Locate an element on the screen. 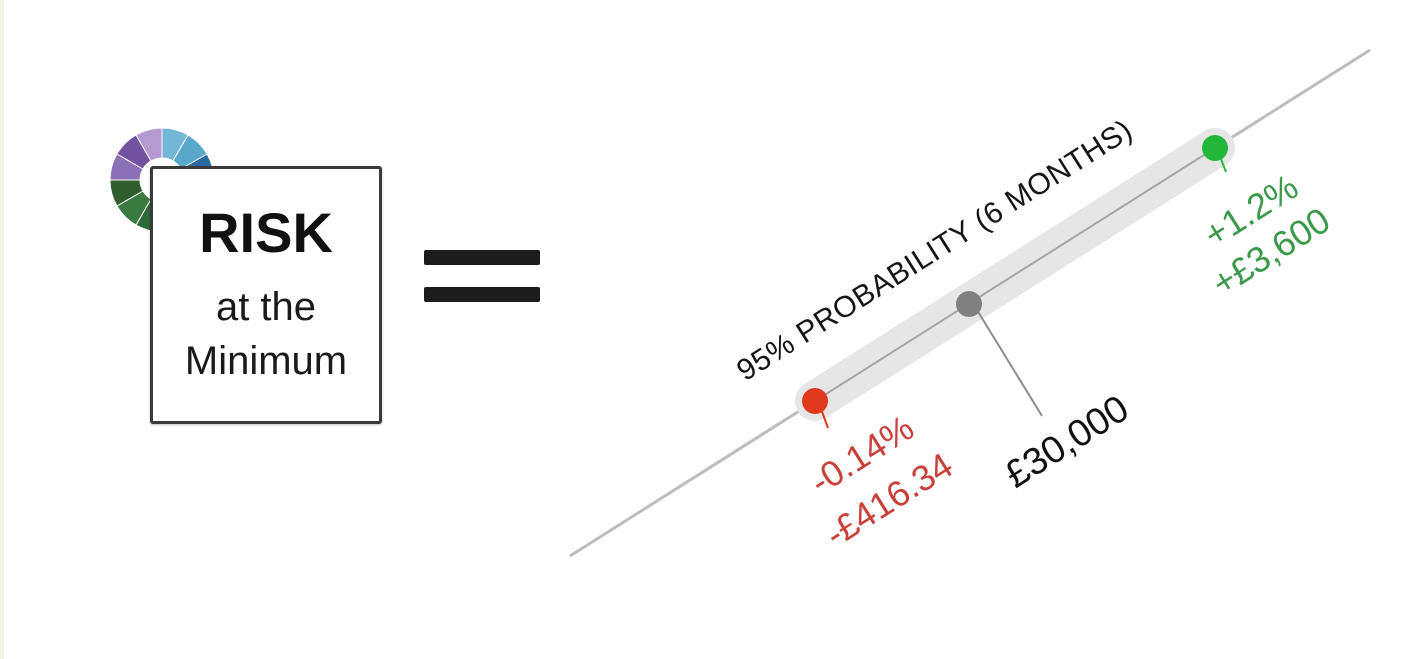 Image resolution: width=1405 pixels, height=659 pixels. equals-sign-top-bar is located at coordinates (482, 257).